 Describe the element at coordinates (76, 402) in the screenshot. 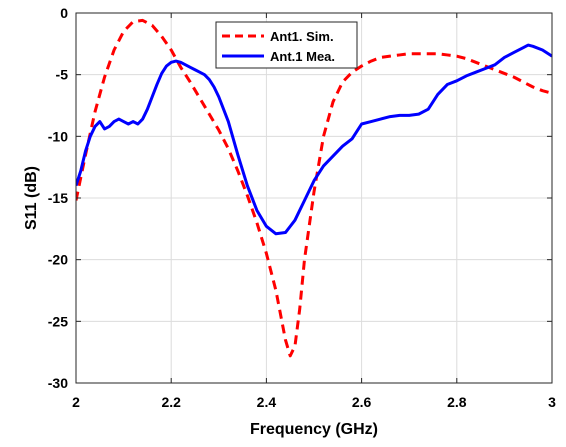

I see `x-tick-label: 2` at that location.